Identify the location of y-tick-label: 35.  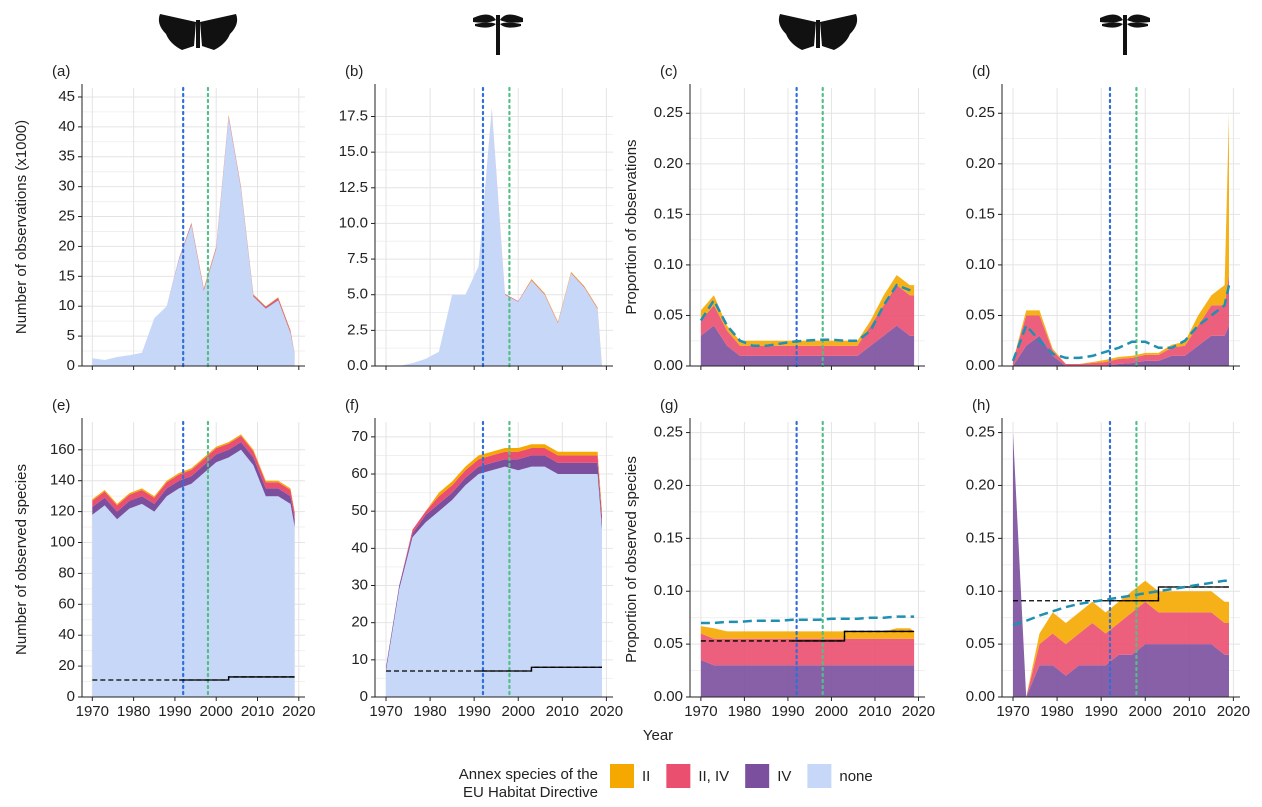
(66, 156).